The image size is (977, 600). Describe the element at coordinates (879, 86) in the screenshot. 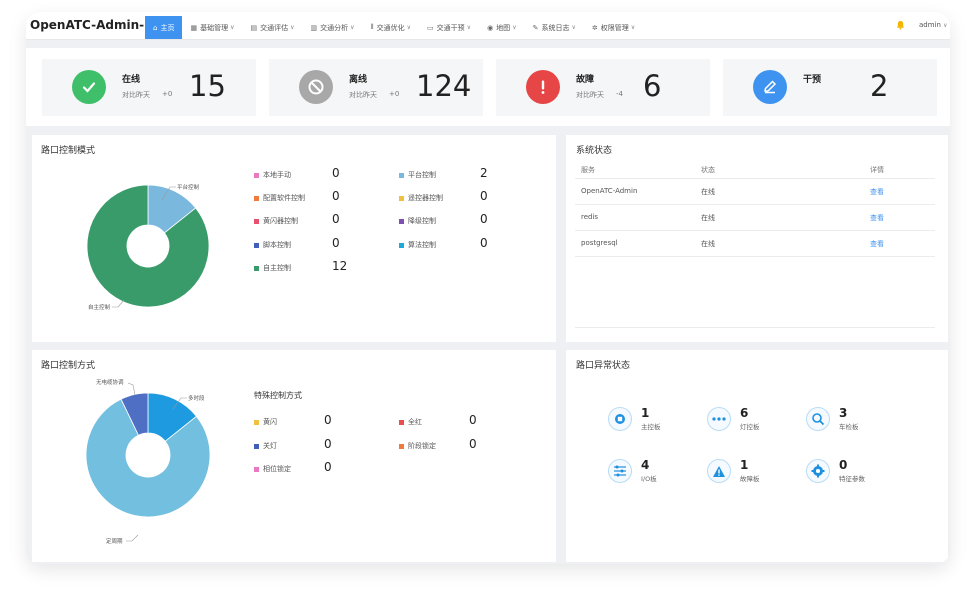

I see `stat-value: 2` at that location.